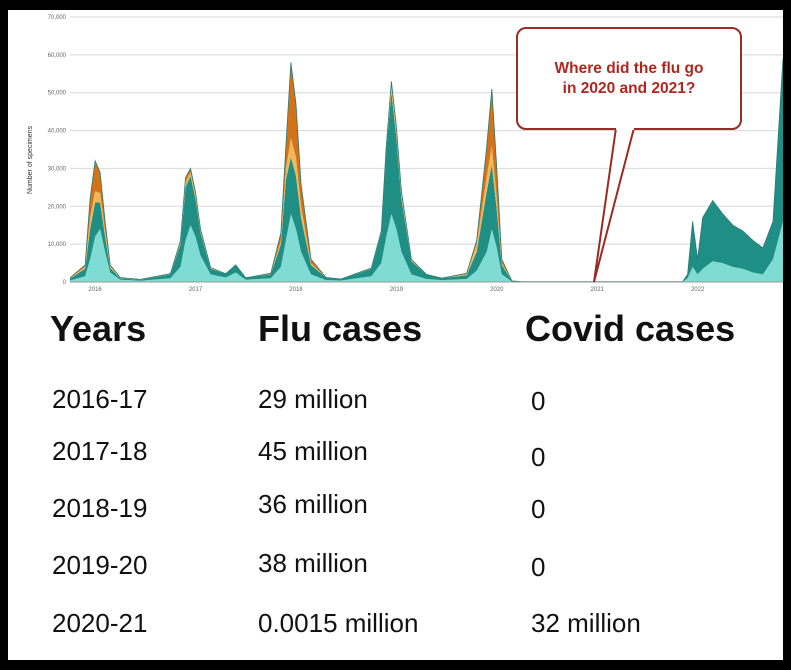 The width and height of the screenshot is (791, 670). Describe the element at coordinates (614, 205) in the screenshot. I see `callout-pointer` at that location.